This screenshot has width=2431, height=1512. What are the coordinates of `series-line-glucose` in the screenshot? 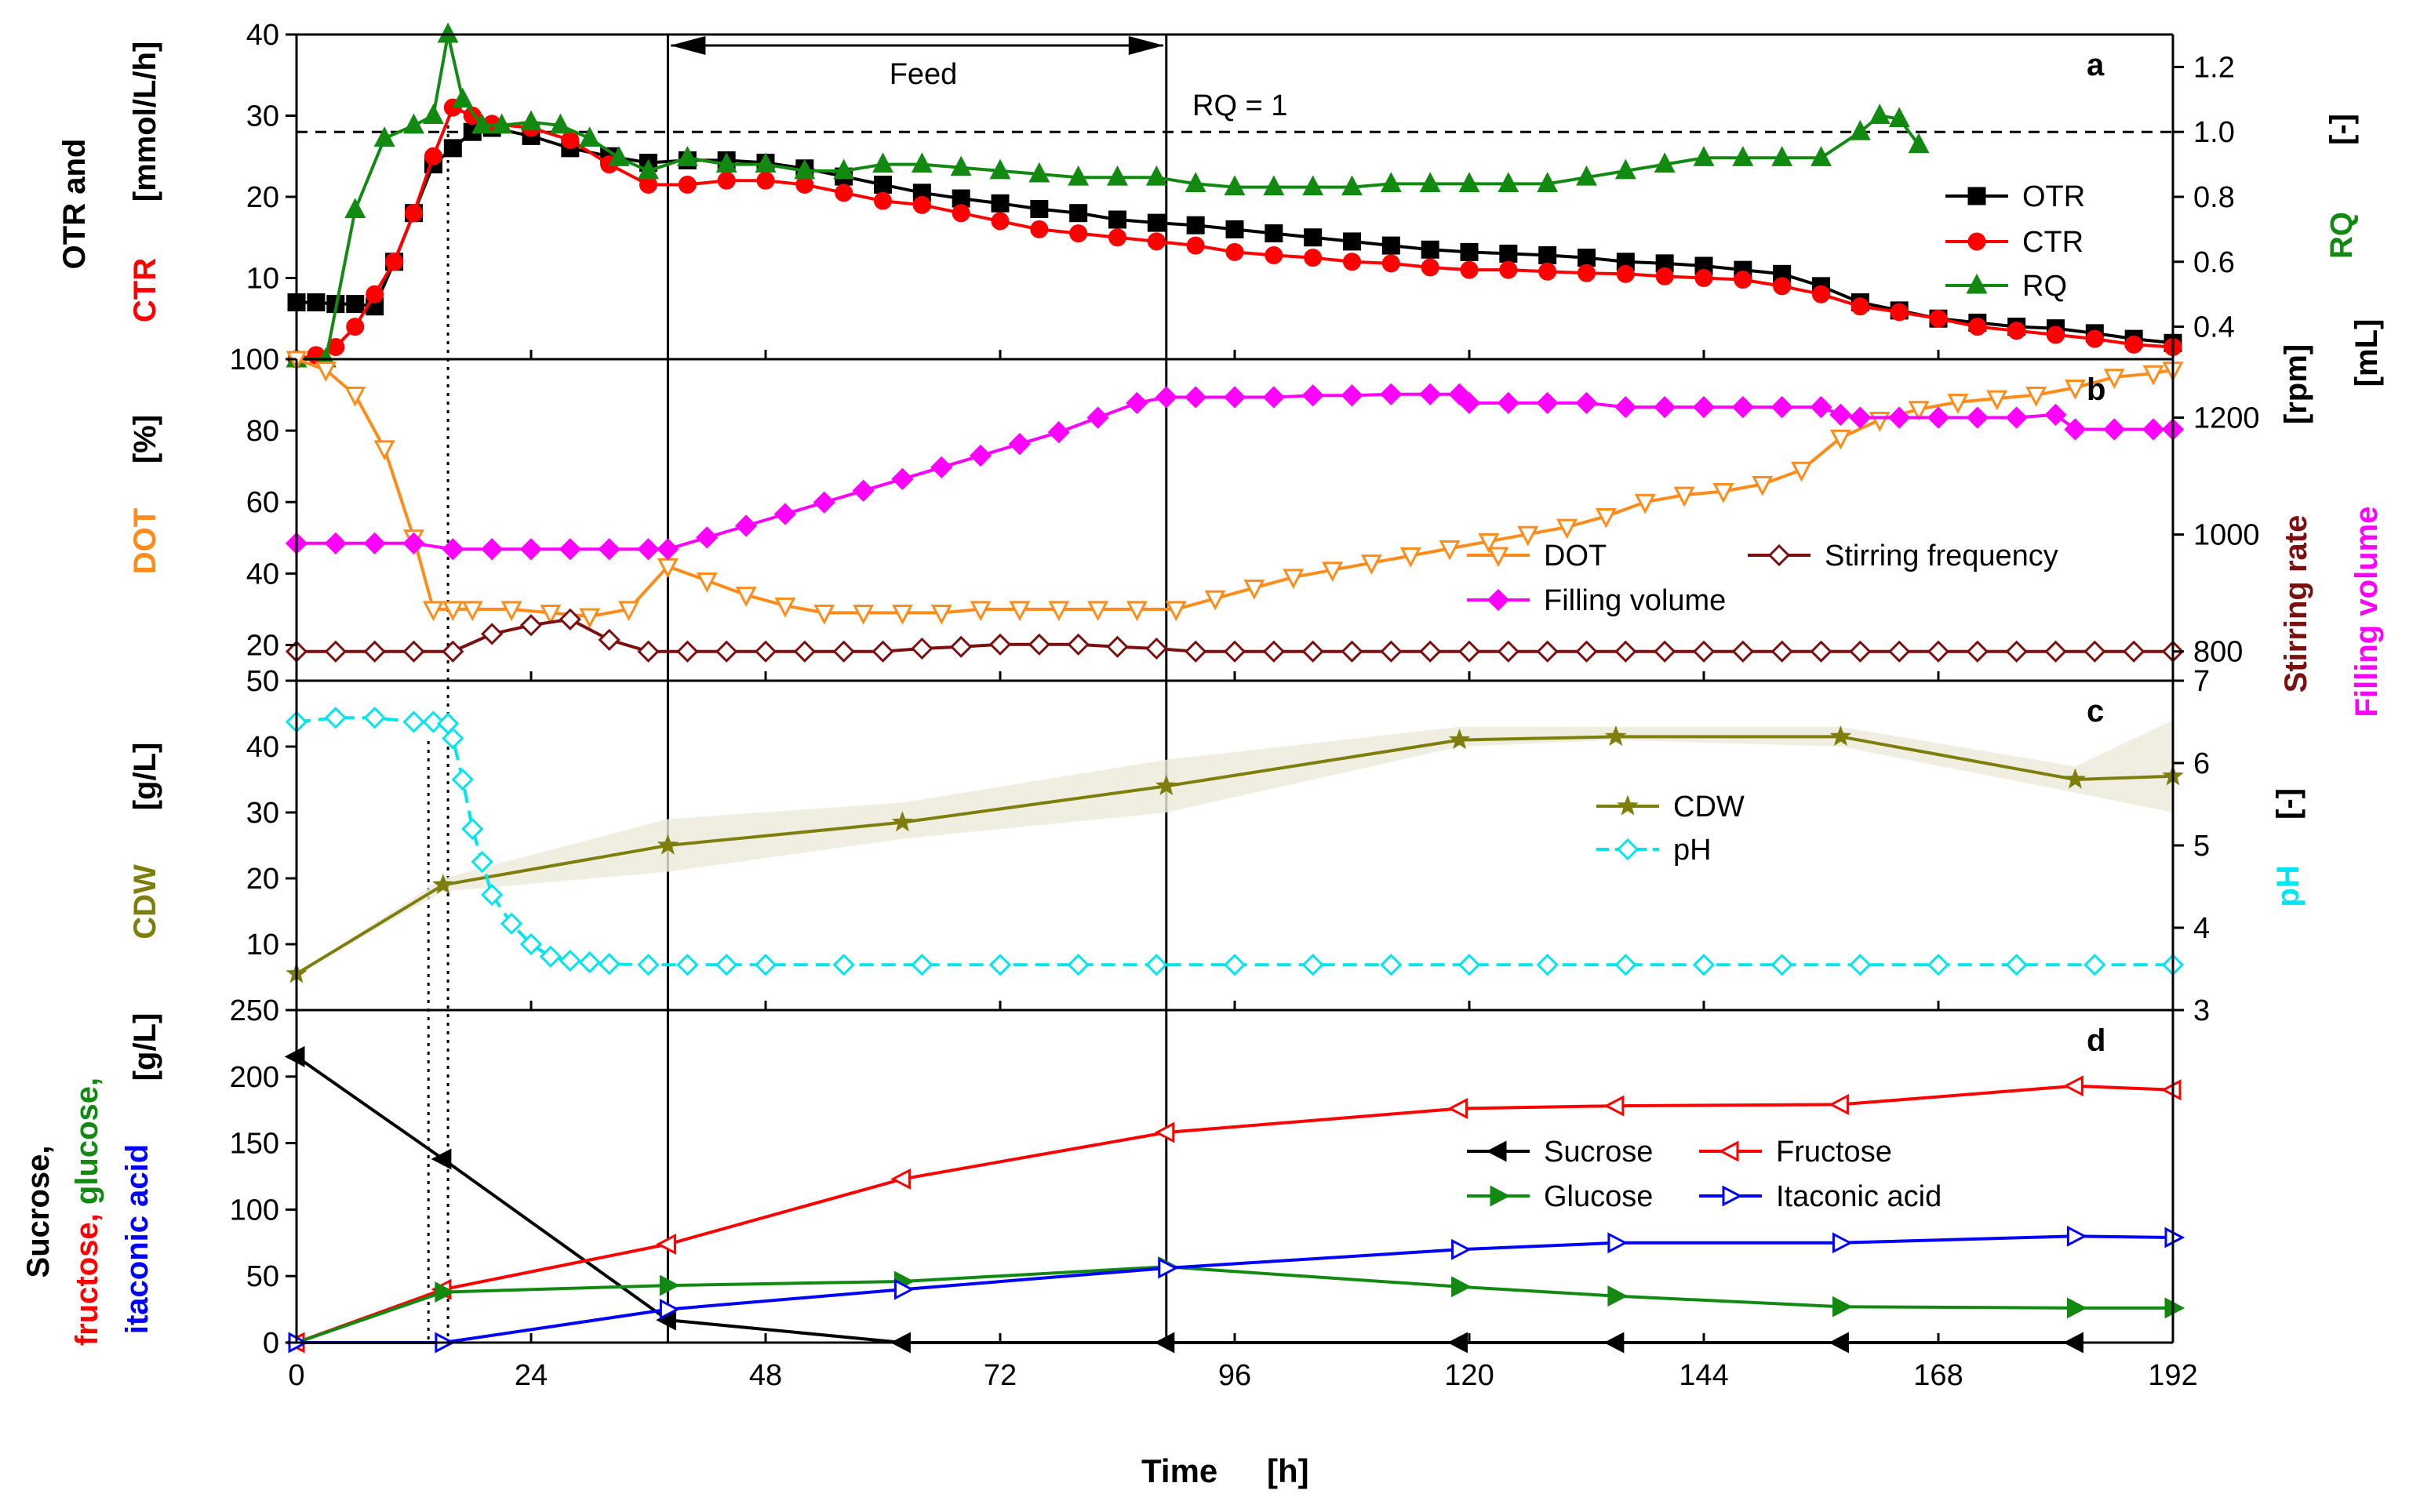 It's located at (1234, 1304).